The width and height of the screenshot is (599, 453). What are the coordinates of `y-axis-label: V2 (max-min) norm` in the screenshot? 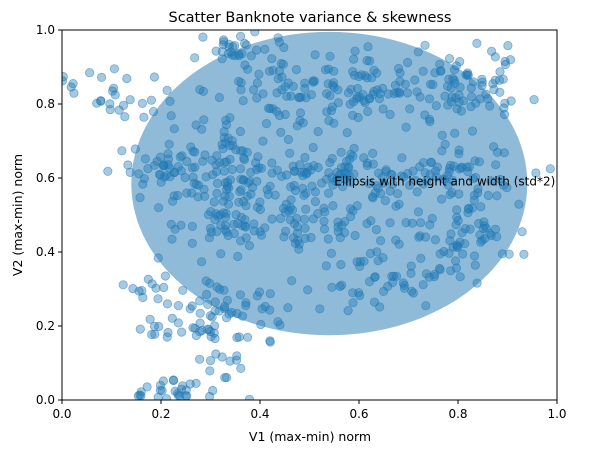 It's located at (17, 215).